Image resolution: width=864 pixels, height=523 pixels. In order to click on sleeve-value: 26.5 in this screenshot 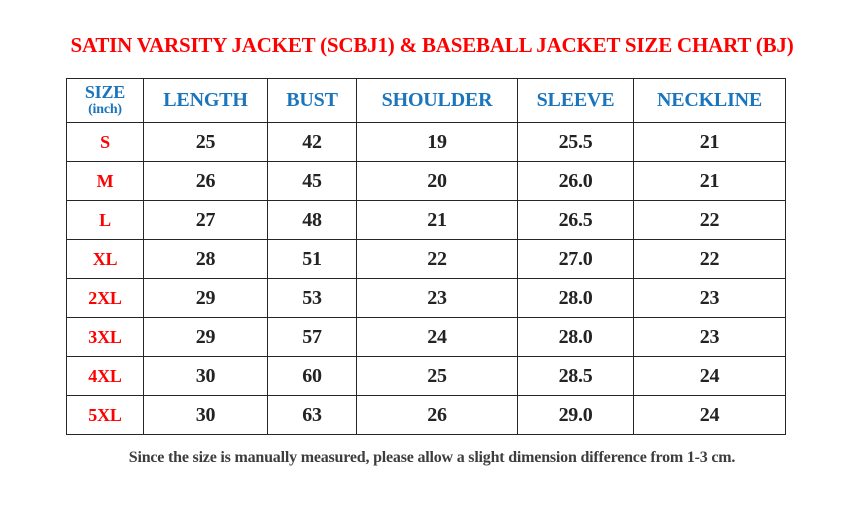, I will do `click(575, 220)`.